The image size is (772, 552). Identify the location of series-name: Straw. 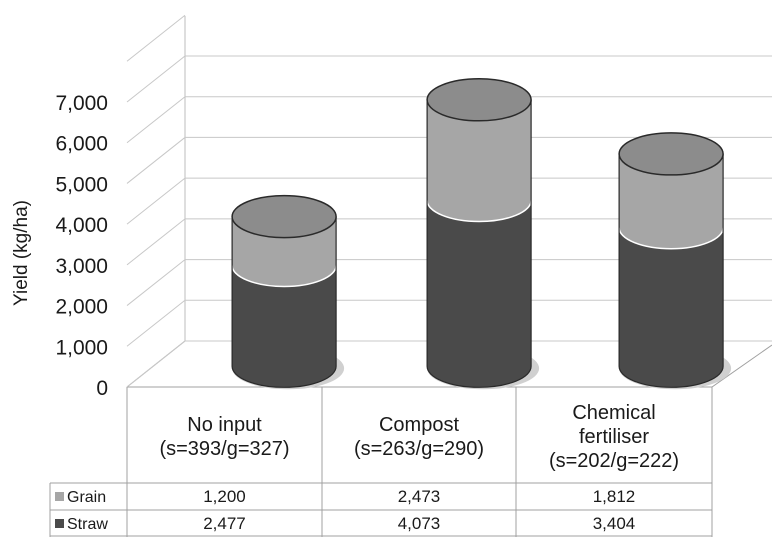
(87, 524).